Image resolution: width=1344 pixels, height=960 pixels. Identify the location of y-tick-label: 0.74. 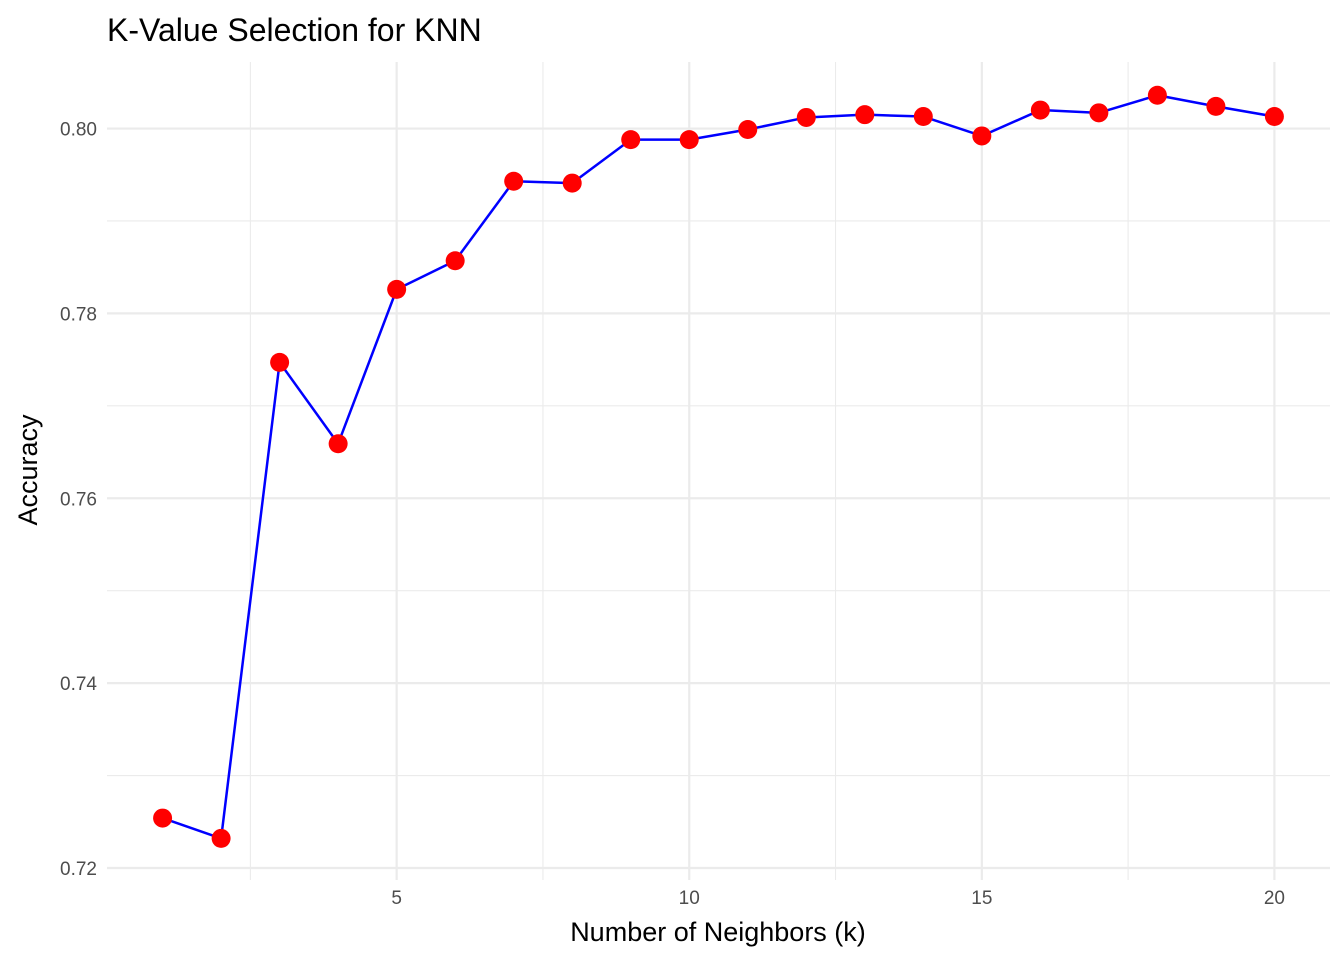
(78, 684).